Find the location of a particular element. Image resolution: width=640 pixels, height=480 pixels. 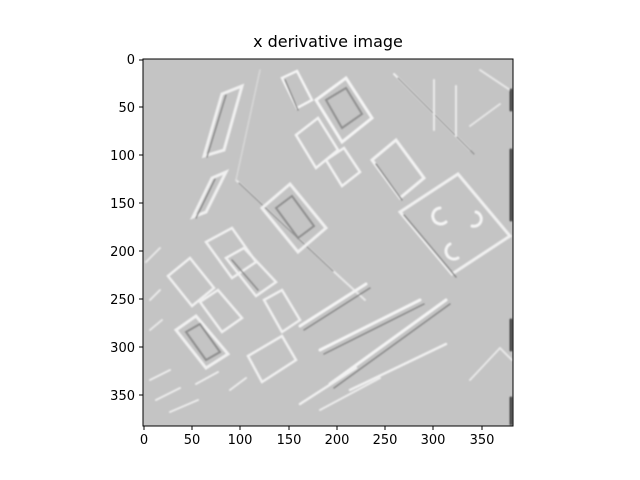

x-tick-label: 350 is located at coordinates (482, 440).